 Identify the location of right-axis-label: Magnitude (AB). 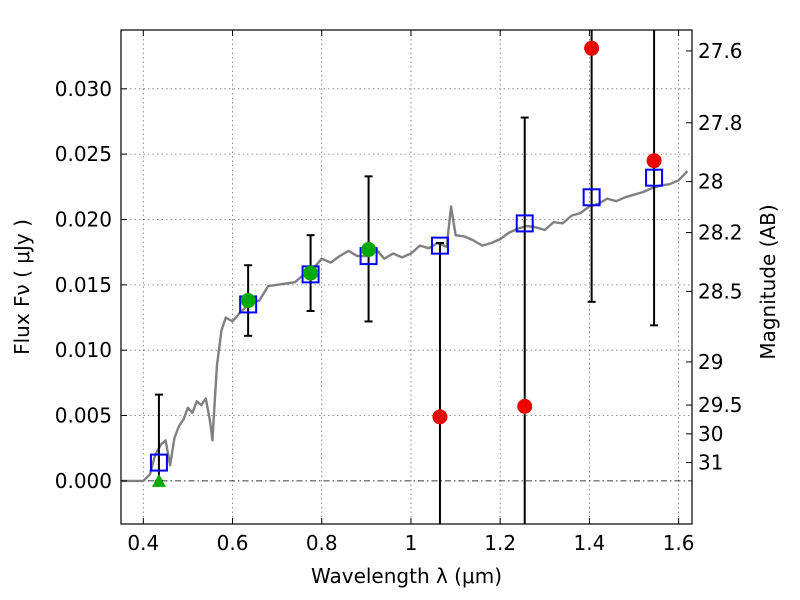
(768, 281).